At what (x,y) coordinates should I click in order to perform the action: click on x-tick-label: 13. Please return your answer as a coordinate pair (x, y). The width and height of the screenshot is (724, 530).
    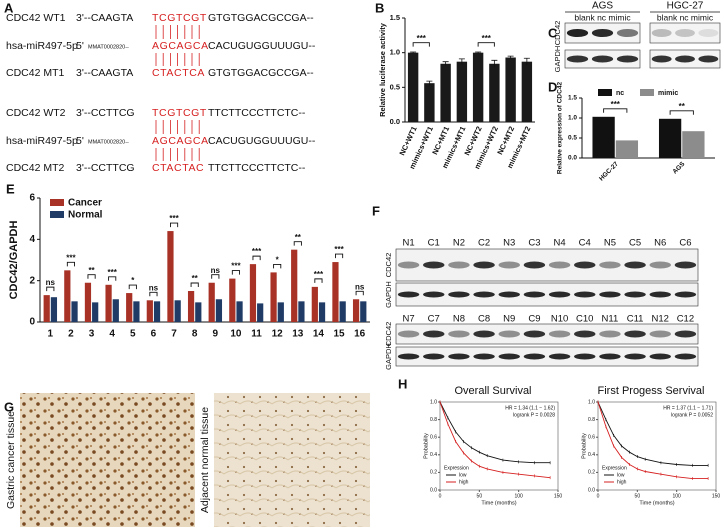
    Looking at the image, I should click on (298, 334).